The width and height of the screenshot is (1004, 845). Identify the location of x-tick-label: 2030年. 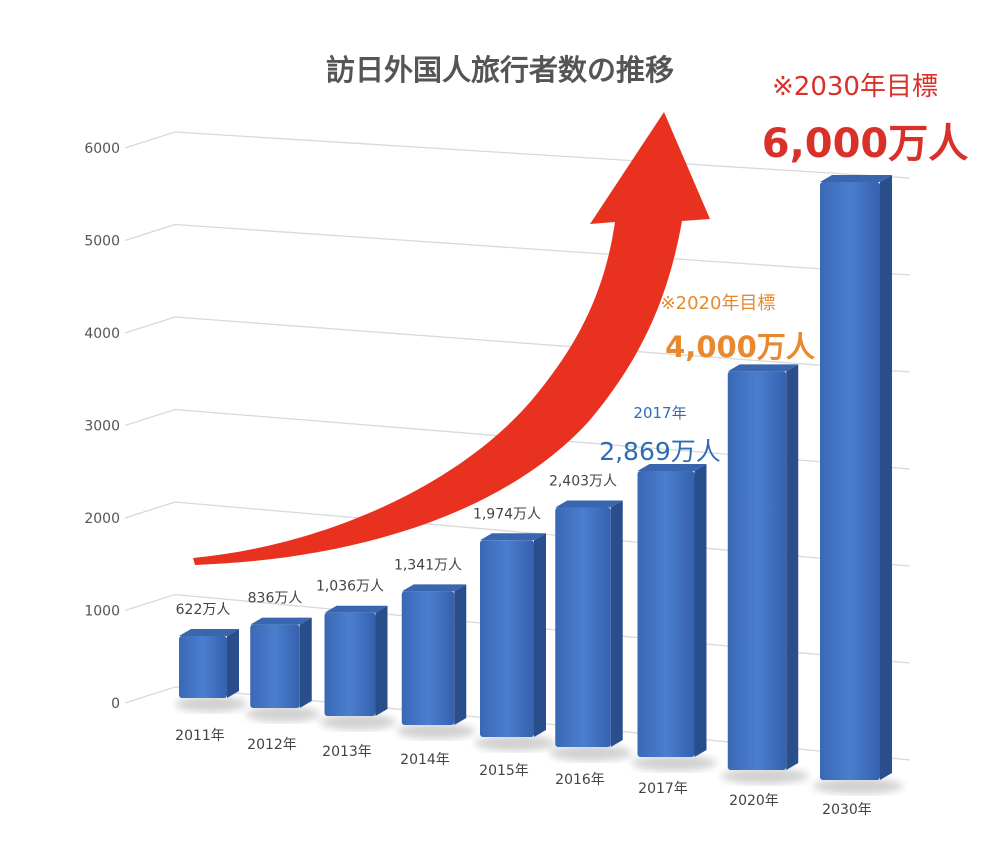
(847, 810).